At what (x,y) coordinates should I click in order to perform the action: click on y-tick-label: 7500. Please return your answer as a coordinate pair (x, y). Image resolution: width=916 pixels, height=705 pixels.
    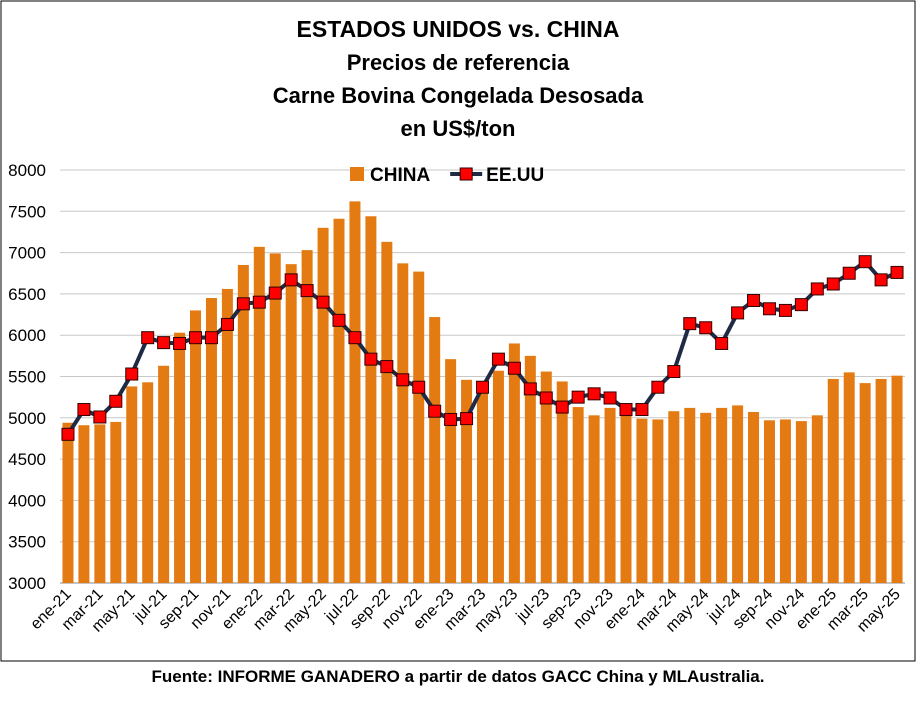
    Looking at the image, I should click on (27, 211).